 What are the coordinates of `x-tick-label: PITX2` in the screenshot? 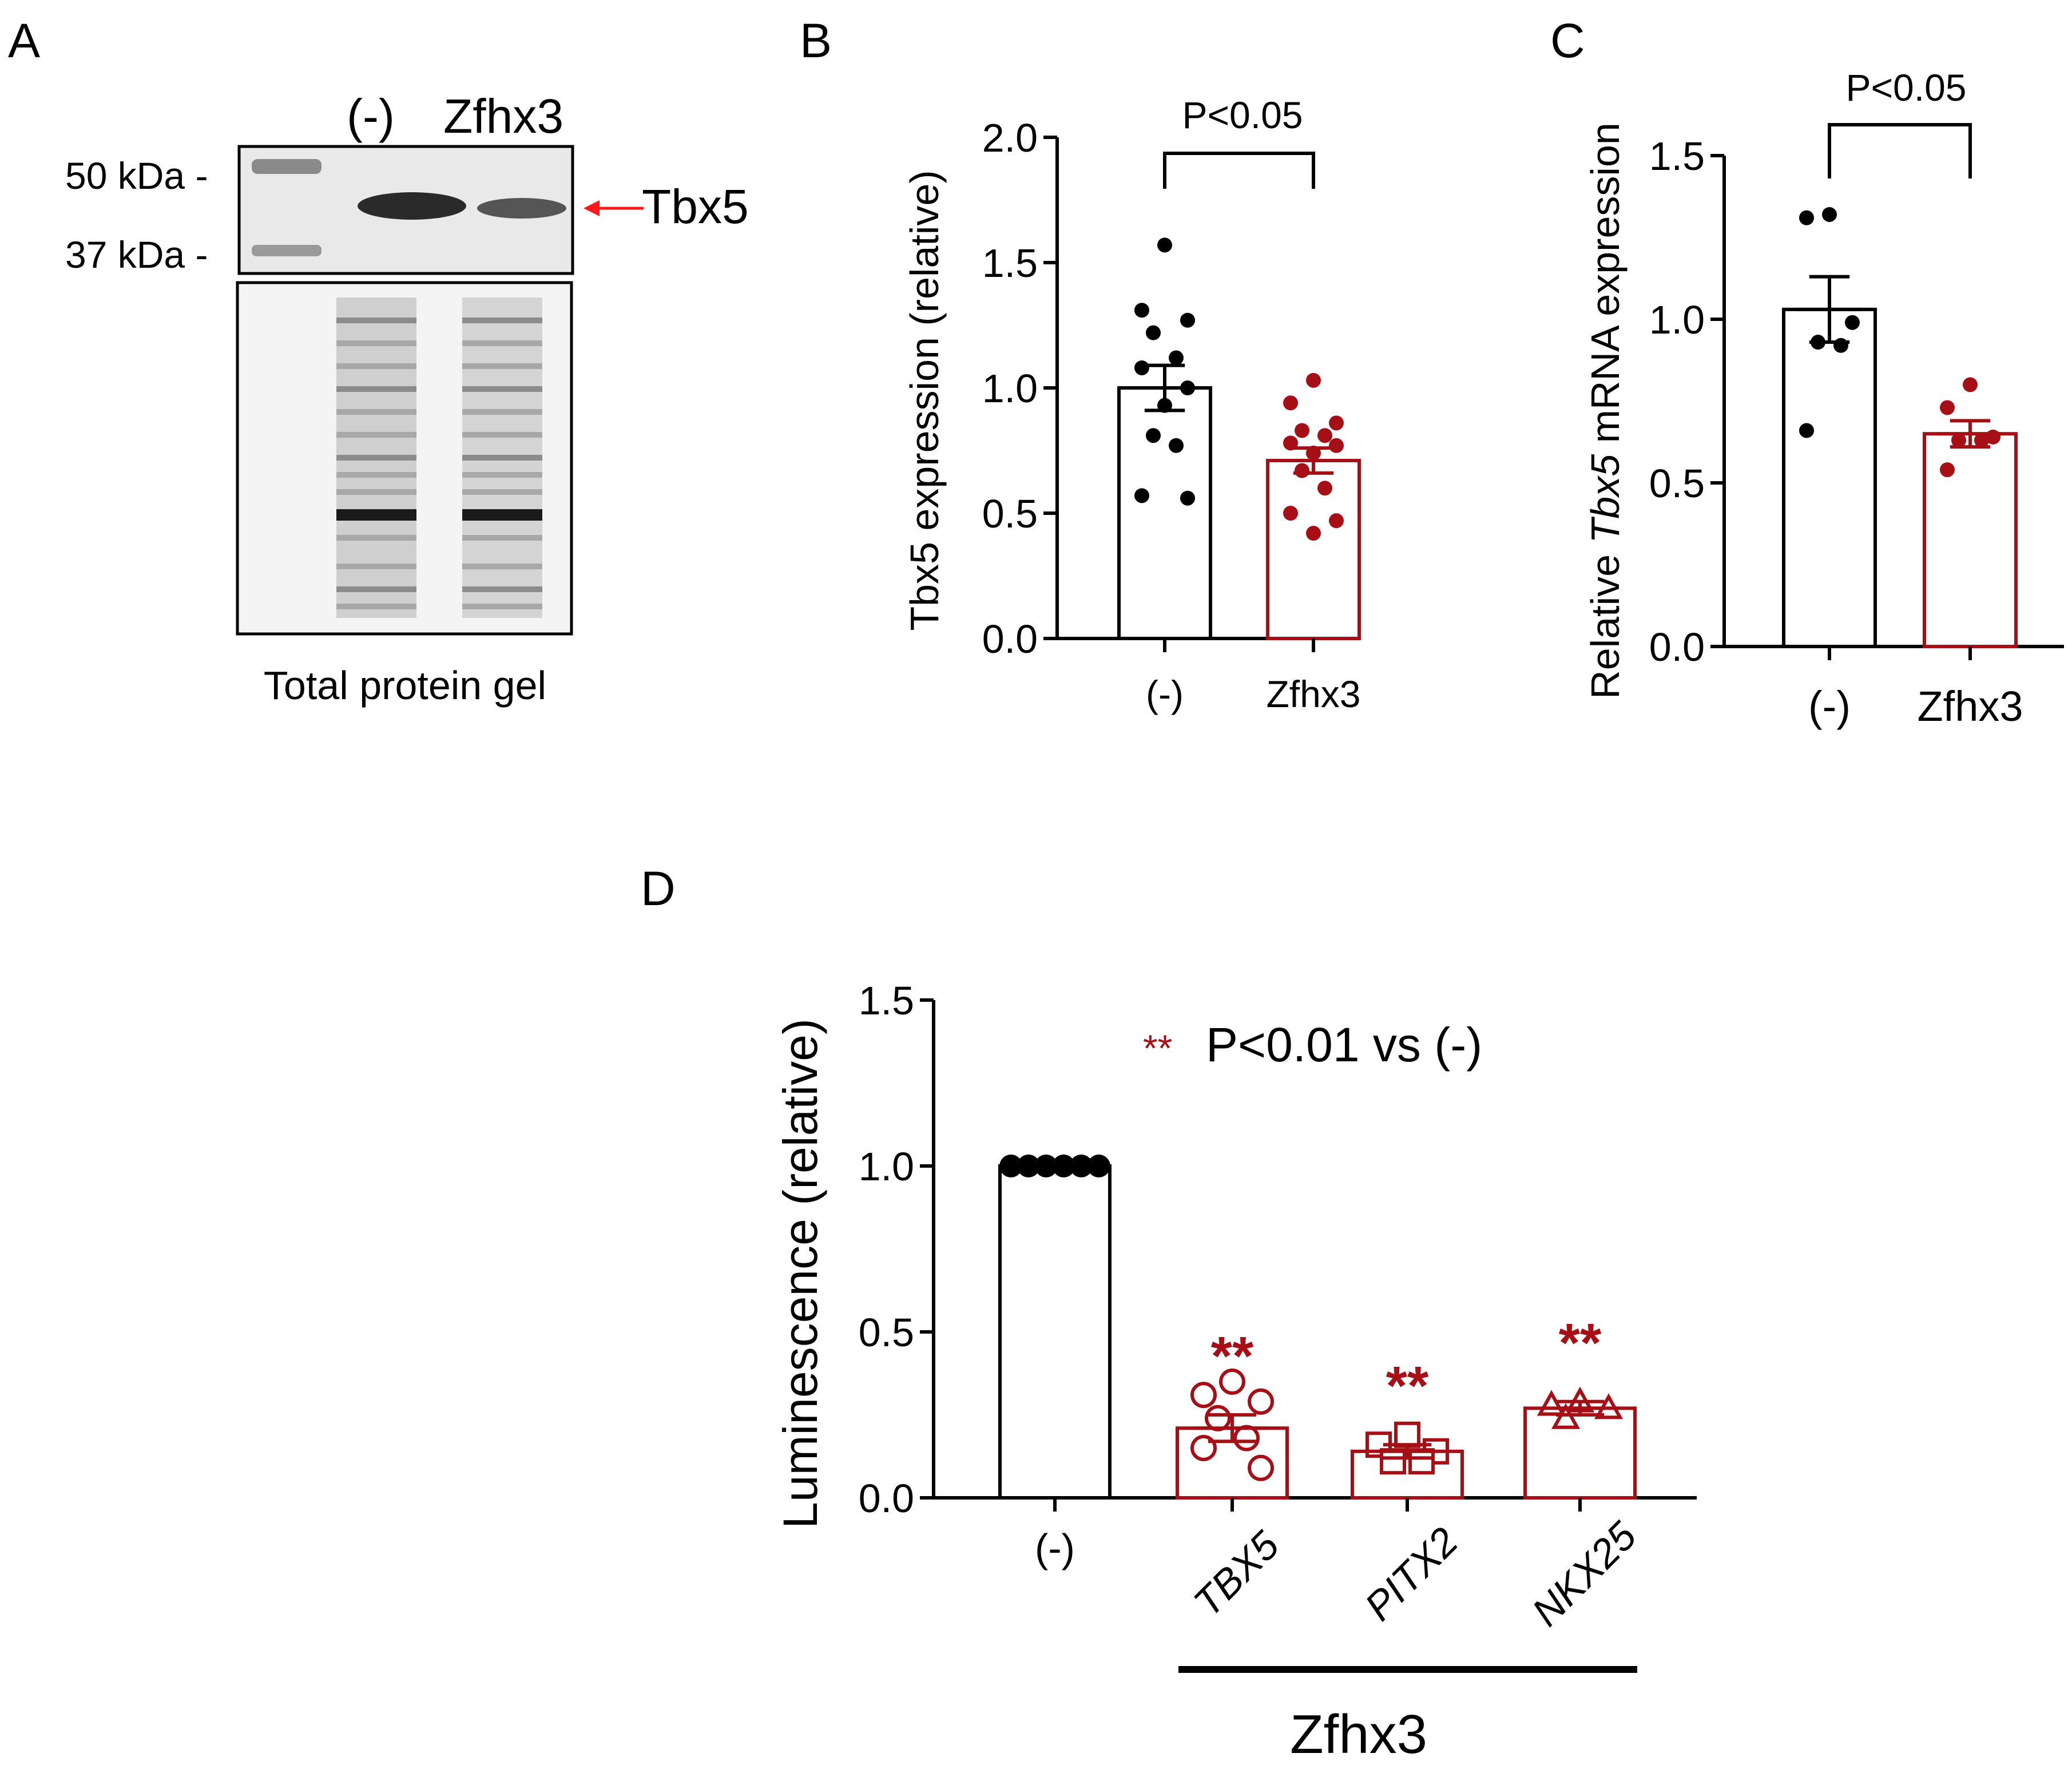 It's located at (1411, 1574).